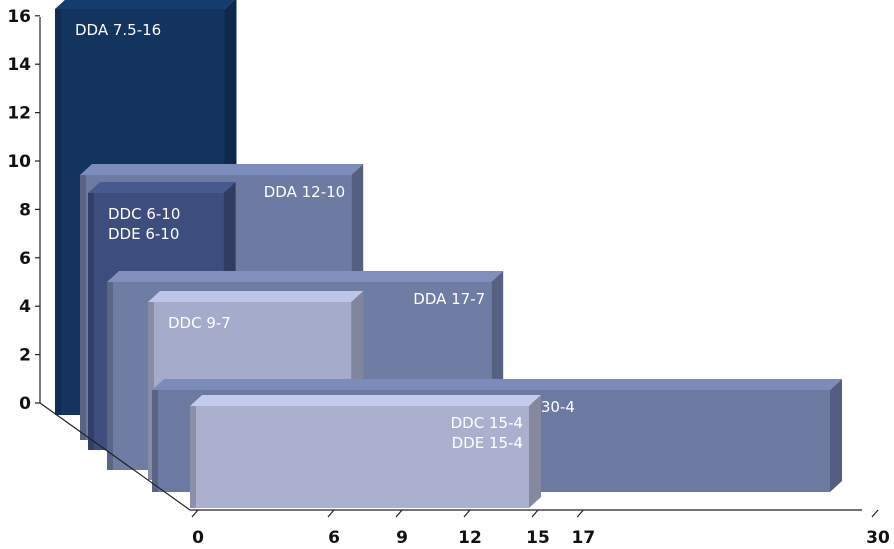 Image resolution: width=894 pixels, height=549 pixels. Describe the element at coordinates (359, 457) in the screenshot. I see `bar-front-face` at that location.